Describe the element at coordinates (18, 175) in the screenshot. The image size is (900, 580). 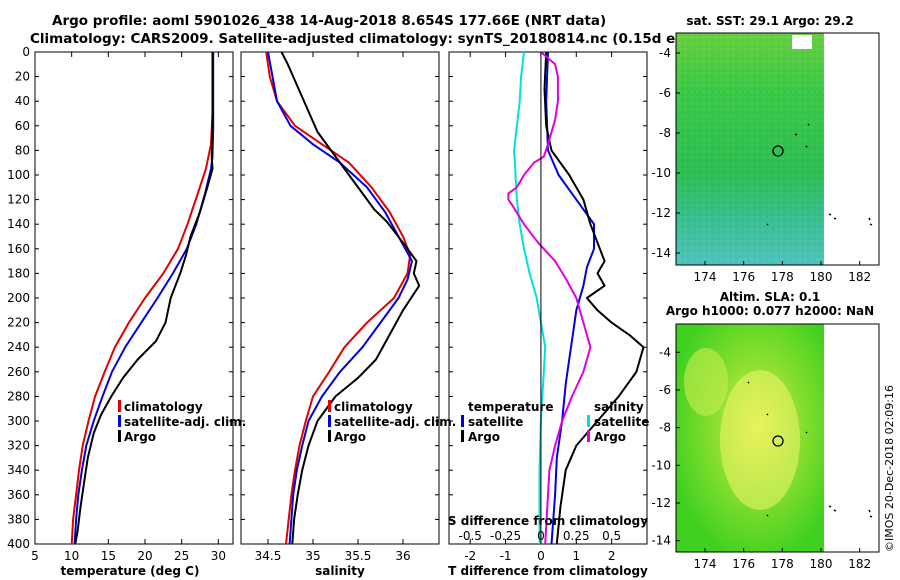
I see `y-tick-label: 100` at that location.